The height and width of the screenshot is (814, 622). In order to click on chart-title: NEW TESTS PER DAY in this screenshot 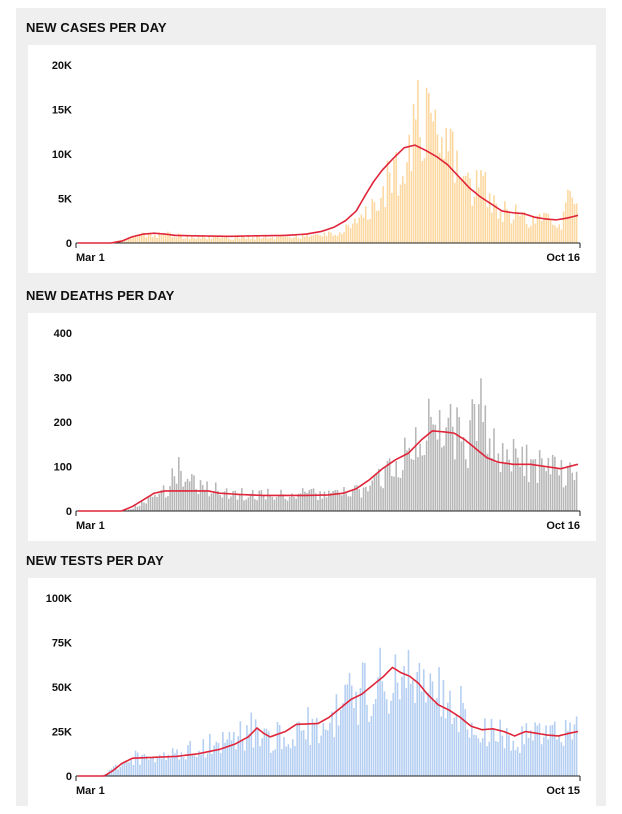, I will do `click(95, 560)`.